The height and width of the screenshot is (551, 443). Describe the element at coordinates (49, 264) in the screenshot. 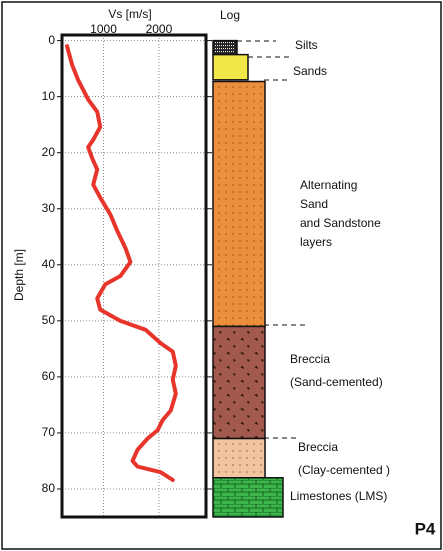

I see `y-tick-label: 40` at that location.